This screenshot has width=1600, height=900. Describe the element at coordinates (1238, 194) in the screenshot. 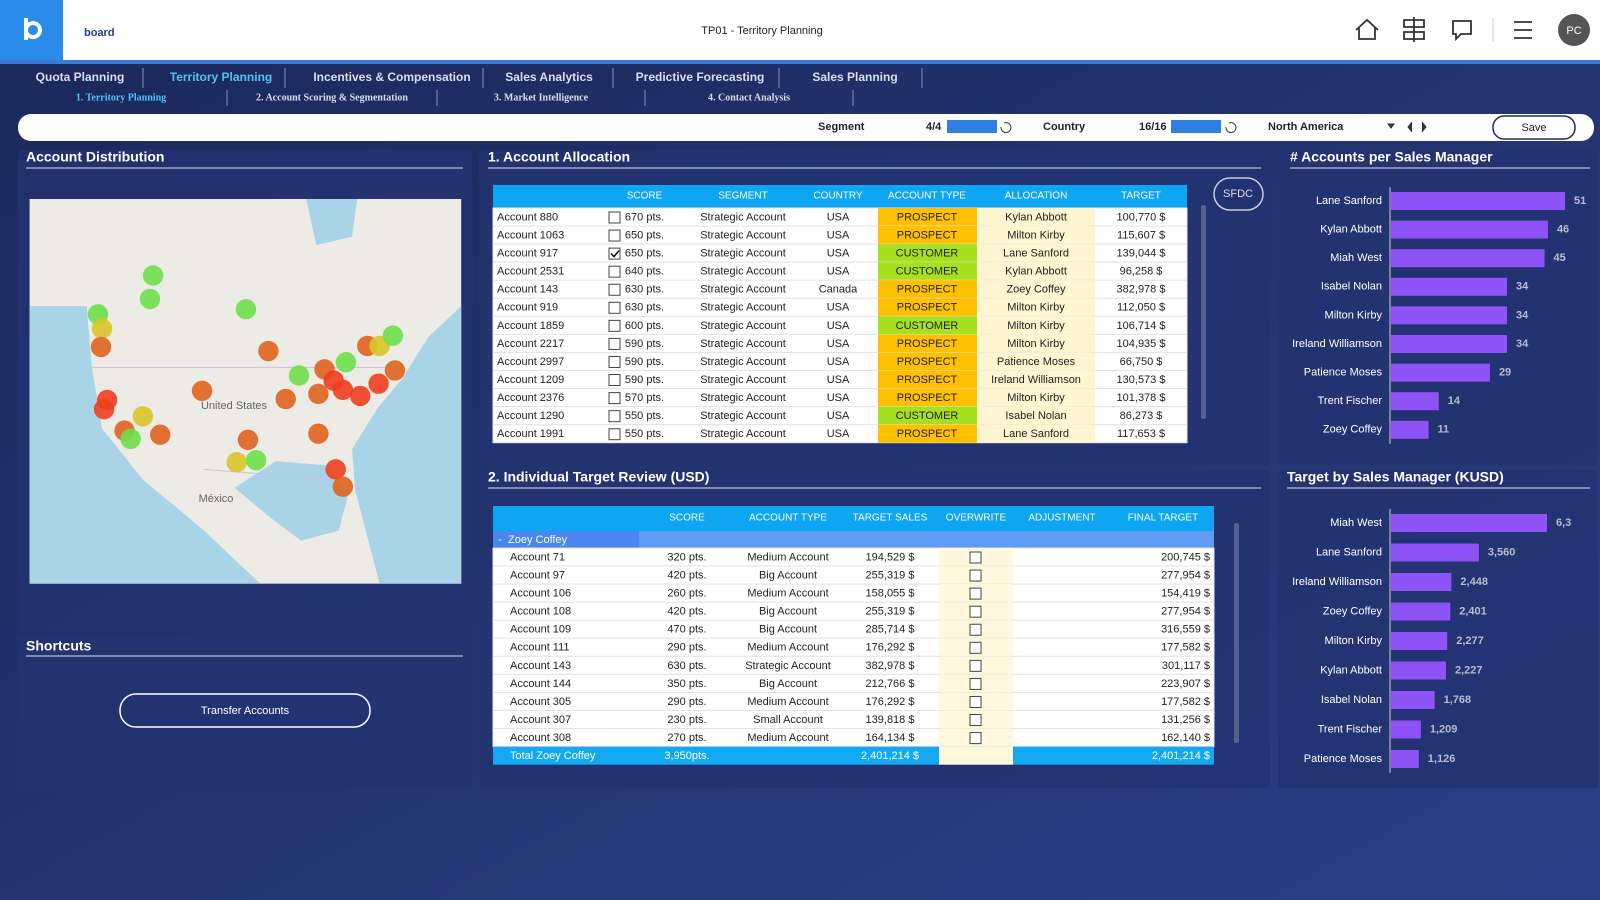

I see `sfdc-button` at that location.